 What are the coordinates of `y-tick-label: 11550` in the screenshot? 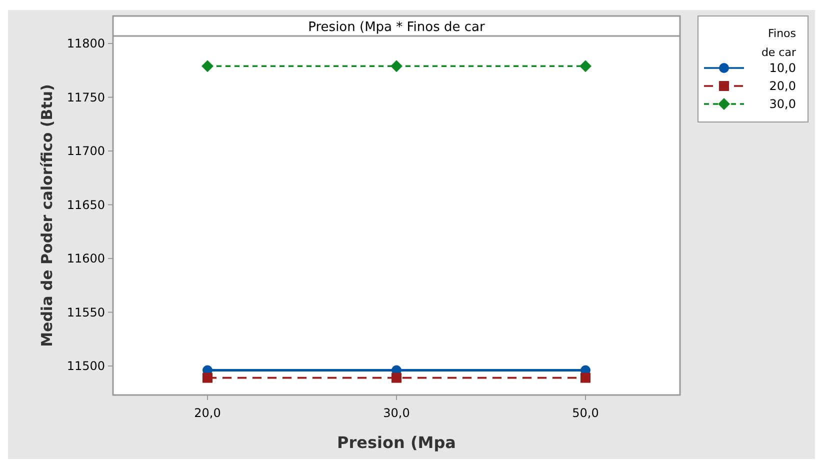 It's located at (85, 312).